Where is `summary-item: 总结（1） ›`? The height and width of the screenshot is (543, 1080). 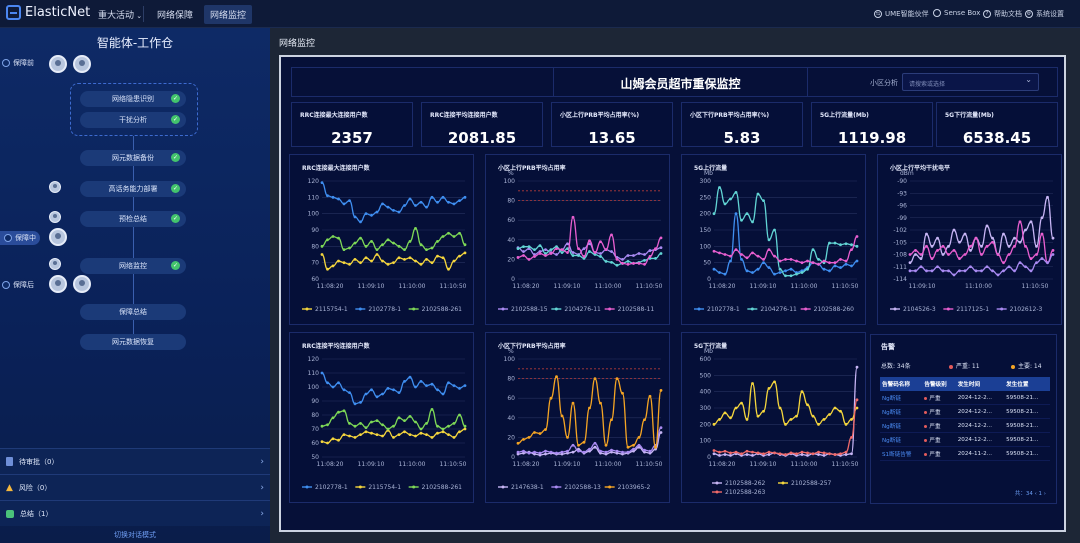 summary-item: 总结（1） › is located at coordinates (135, 513).